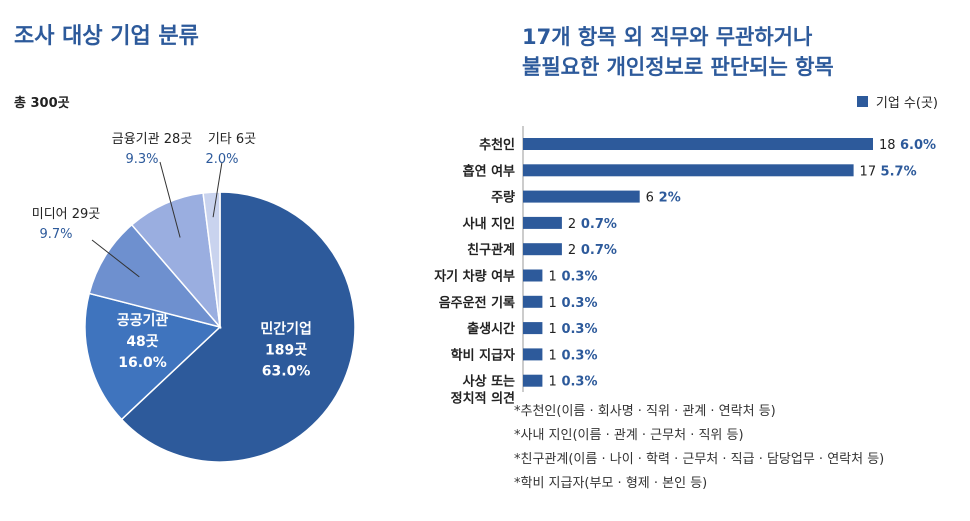 The width and height of the screenshot is (970, 521). What do you see at coordinates (650, 198) in the screenshot?
I see `bar-value-label: 6` at bounding box center [650, 198].